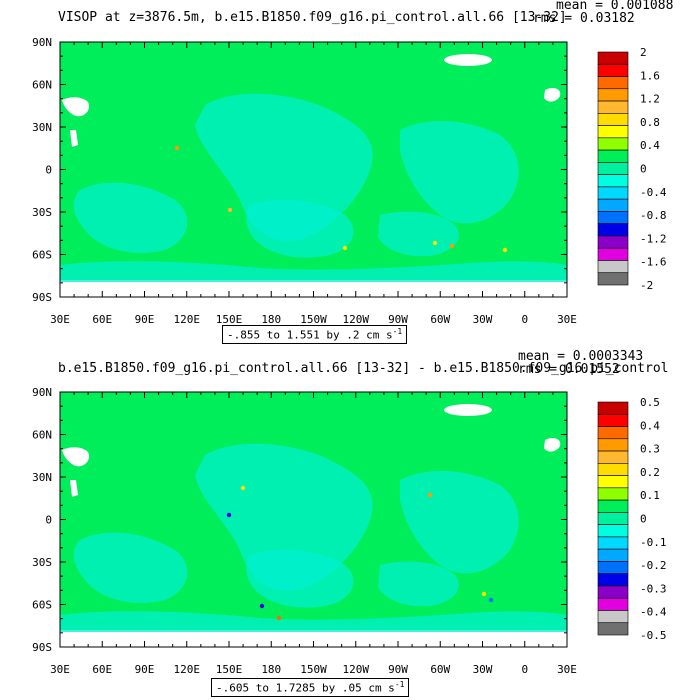 The width and height of the screenshot is (700, 700). Describe the element at coordinates (643, 519) in the screenshot. I see `colorbar-label: 0` at that location.